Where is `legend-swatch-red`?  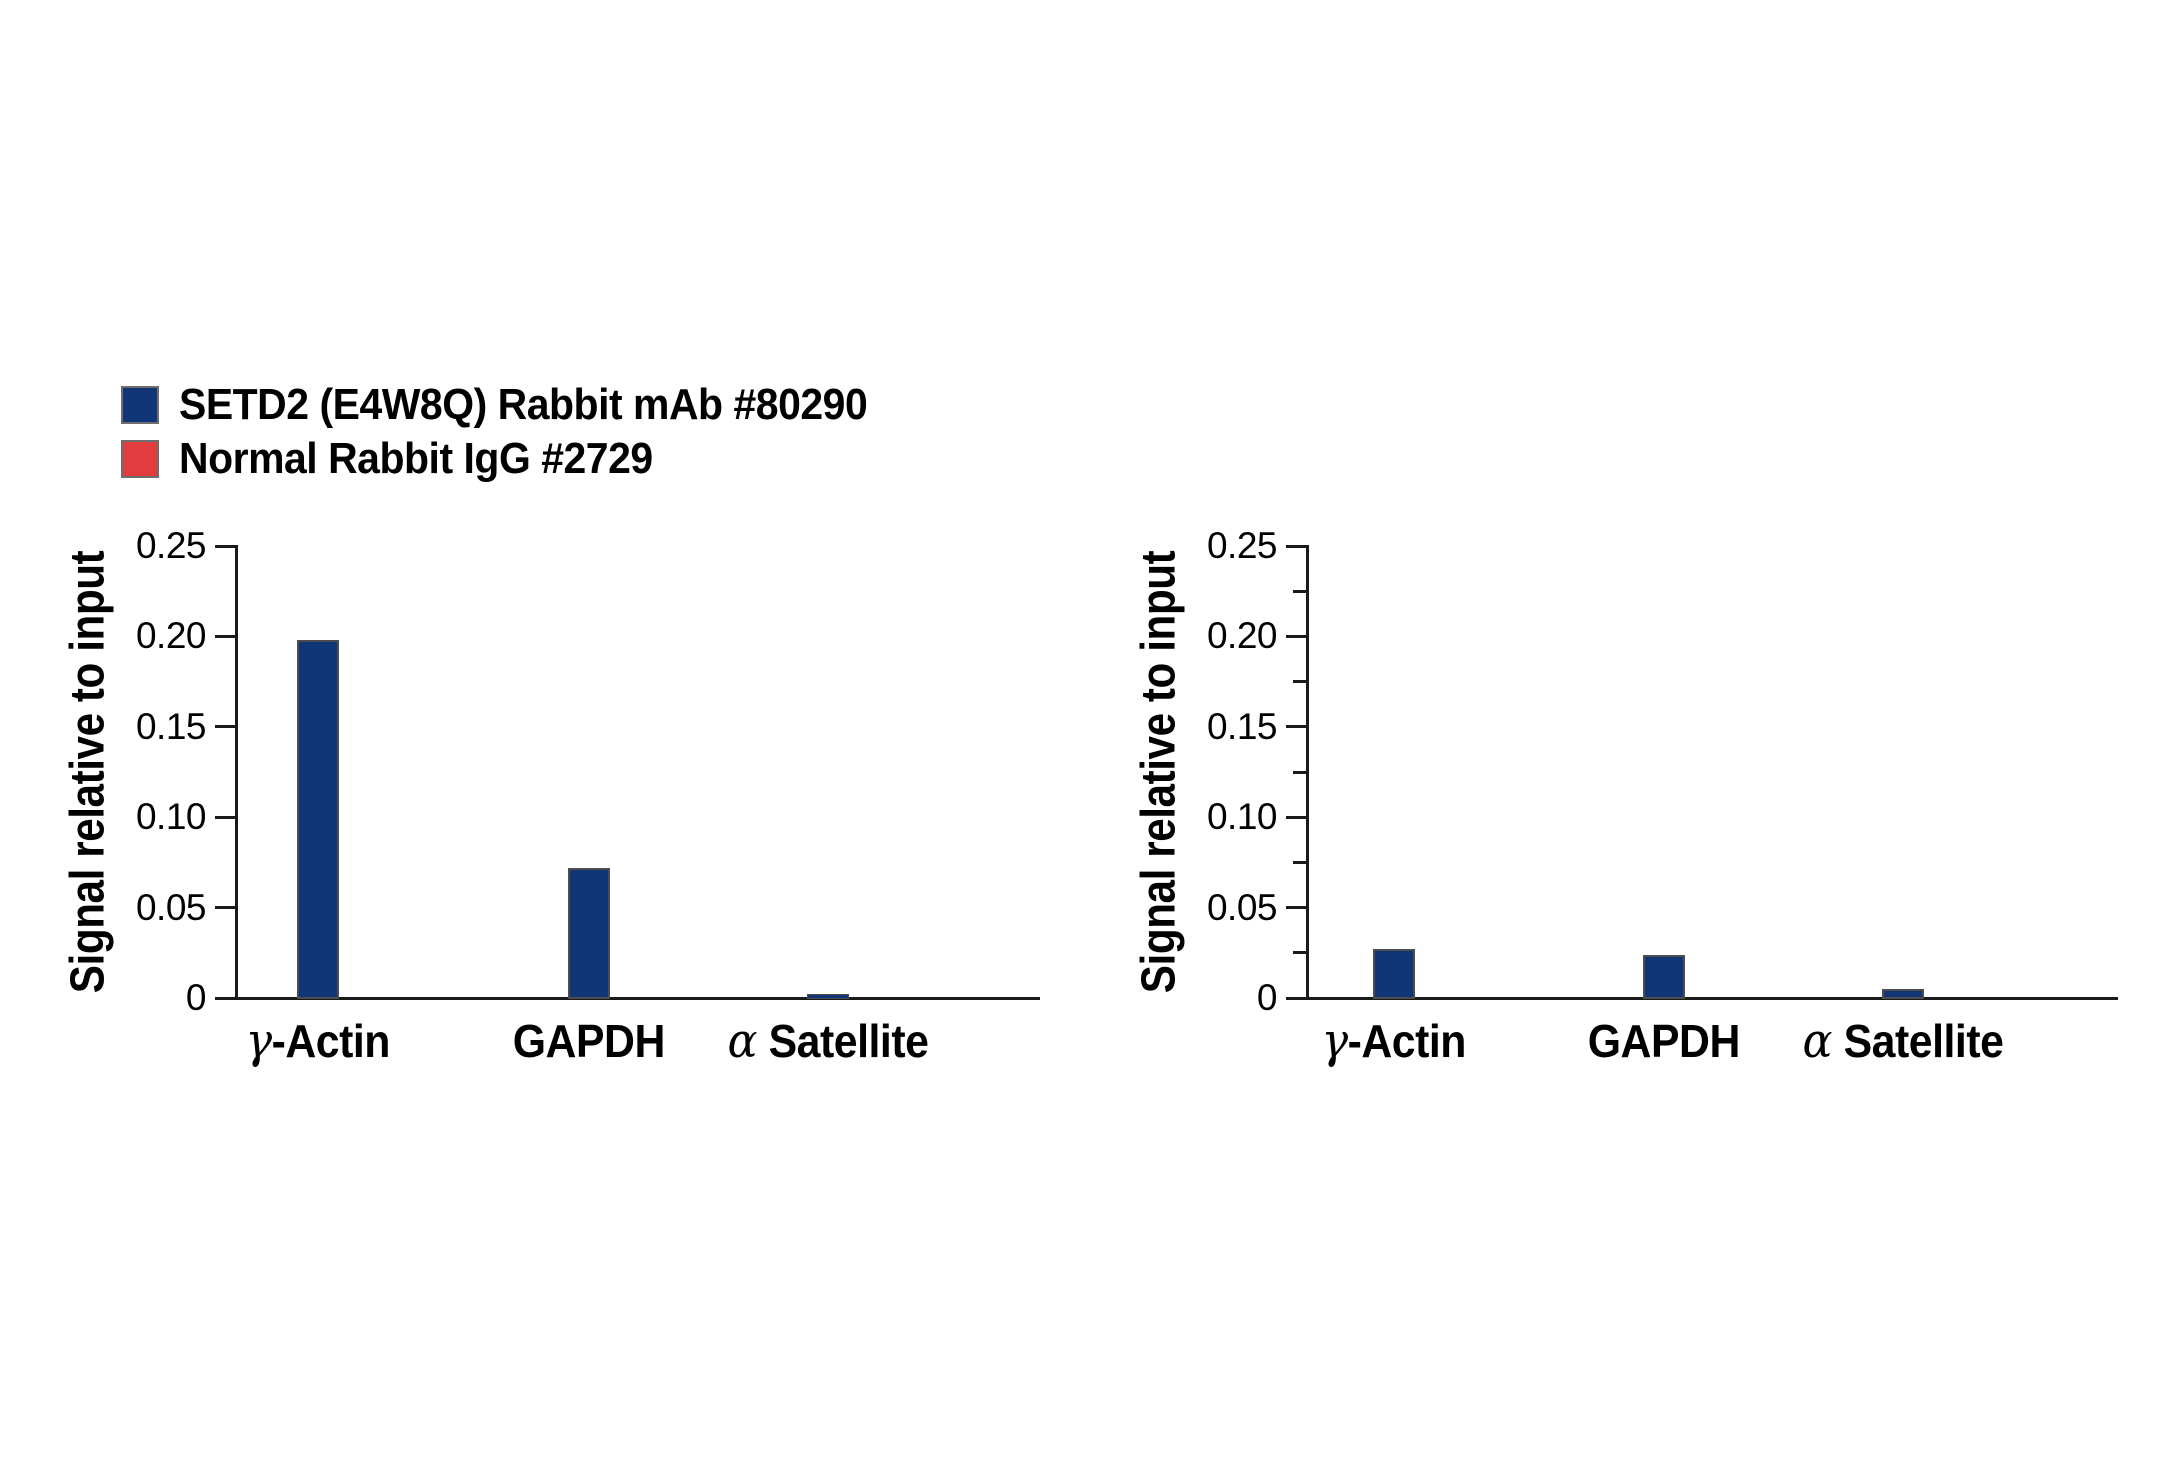 legend-swatch-red is located at coordinates (140, 459).